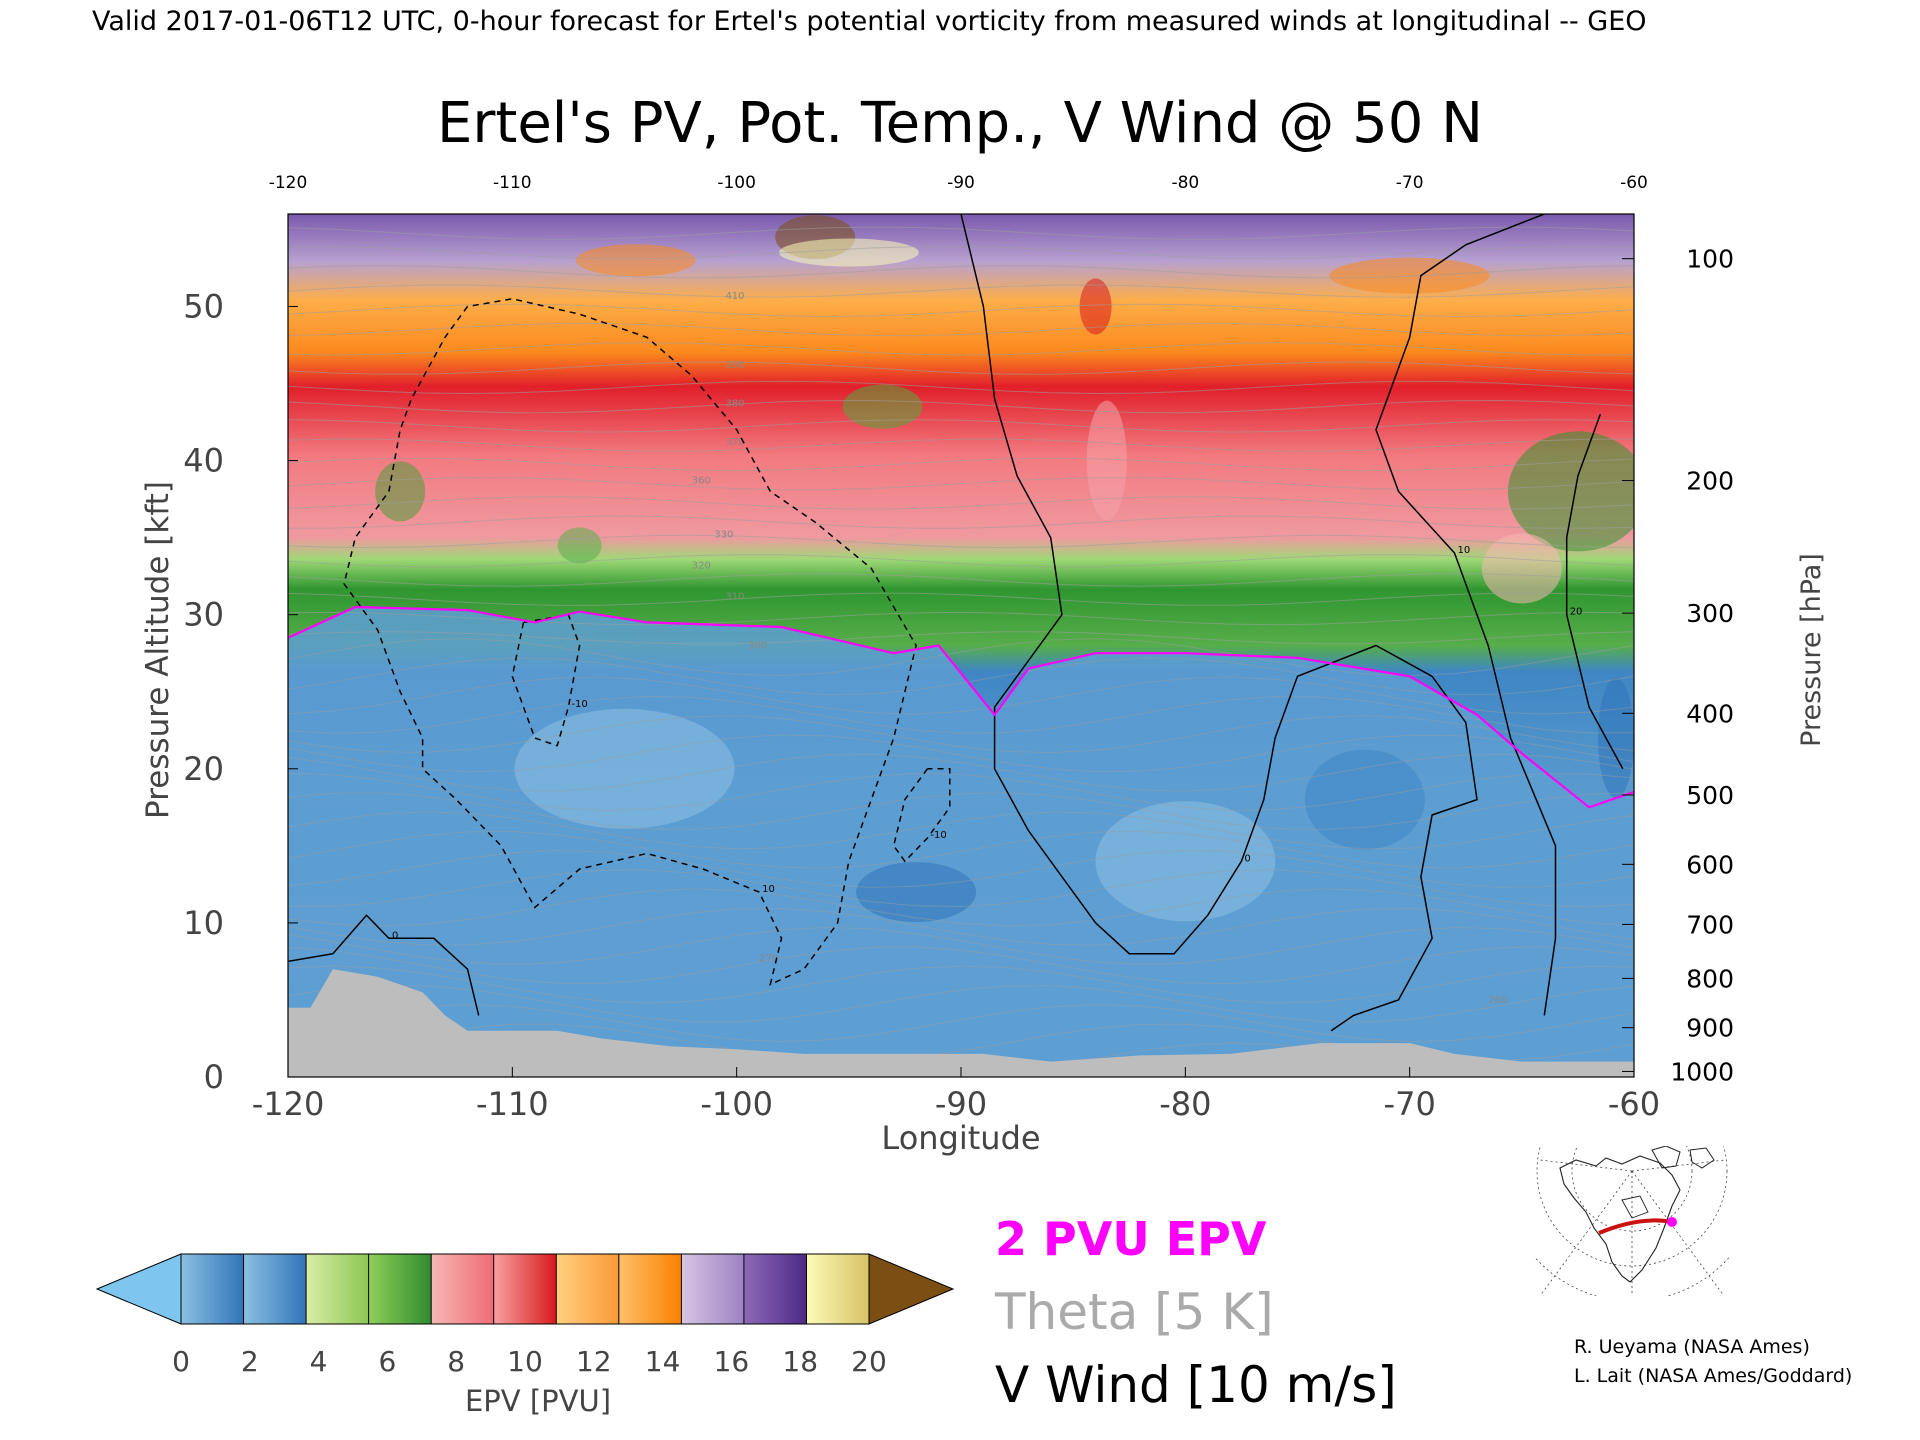  Describe the element at coordinates (288, 1104) in the screenshot. I see `x-tick-label: -120` at that location.